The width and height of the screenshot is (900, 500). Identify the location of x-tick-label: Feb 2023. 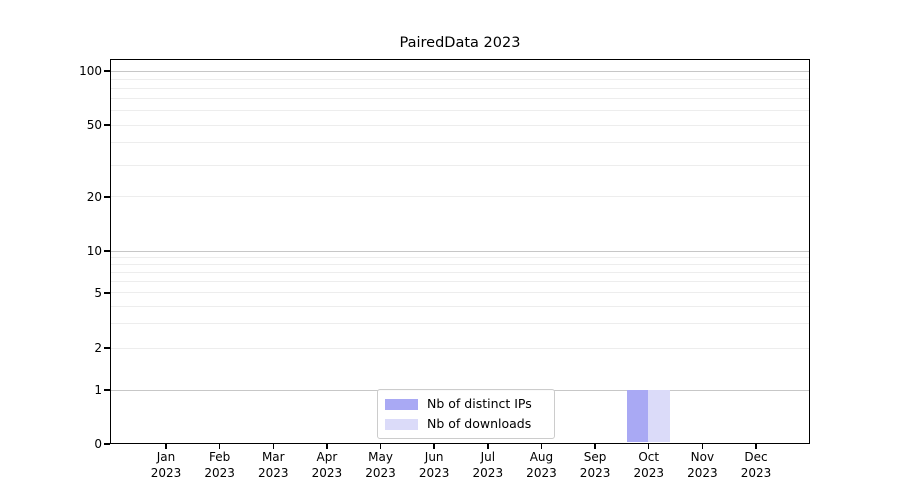
(219, 465).